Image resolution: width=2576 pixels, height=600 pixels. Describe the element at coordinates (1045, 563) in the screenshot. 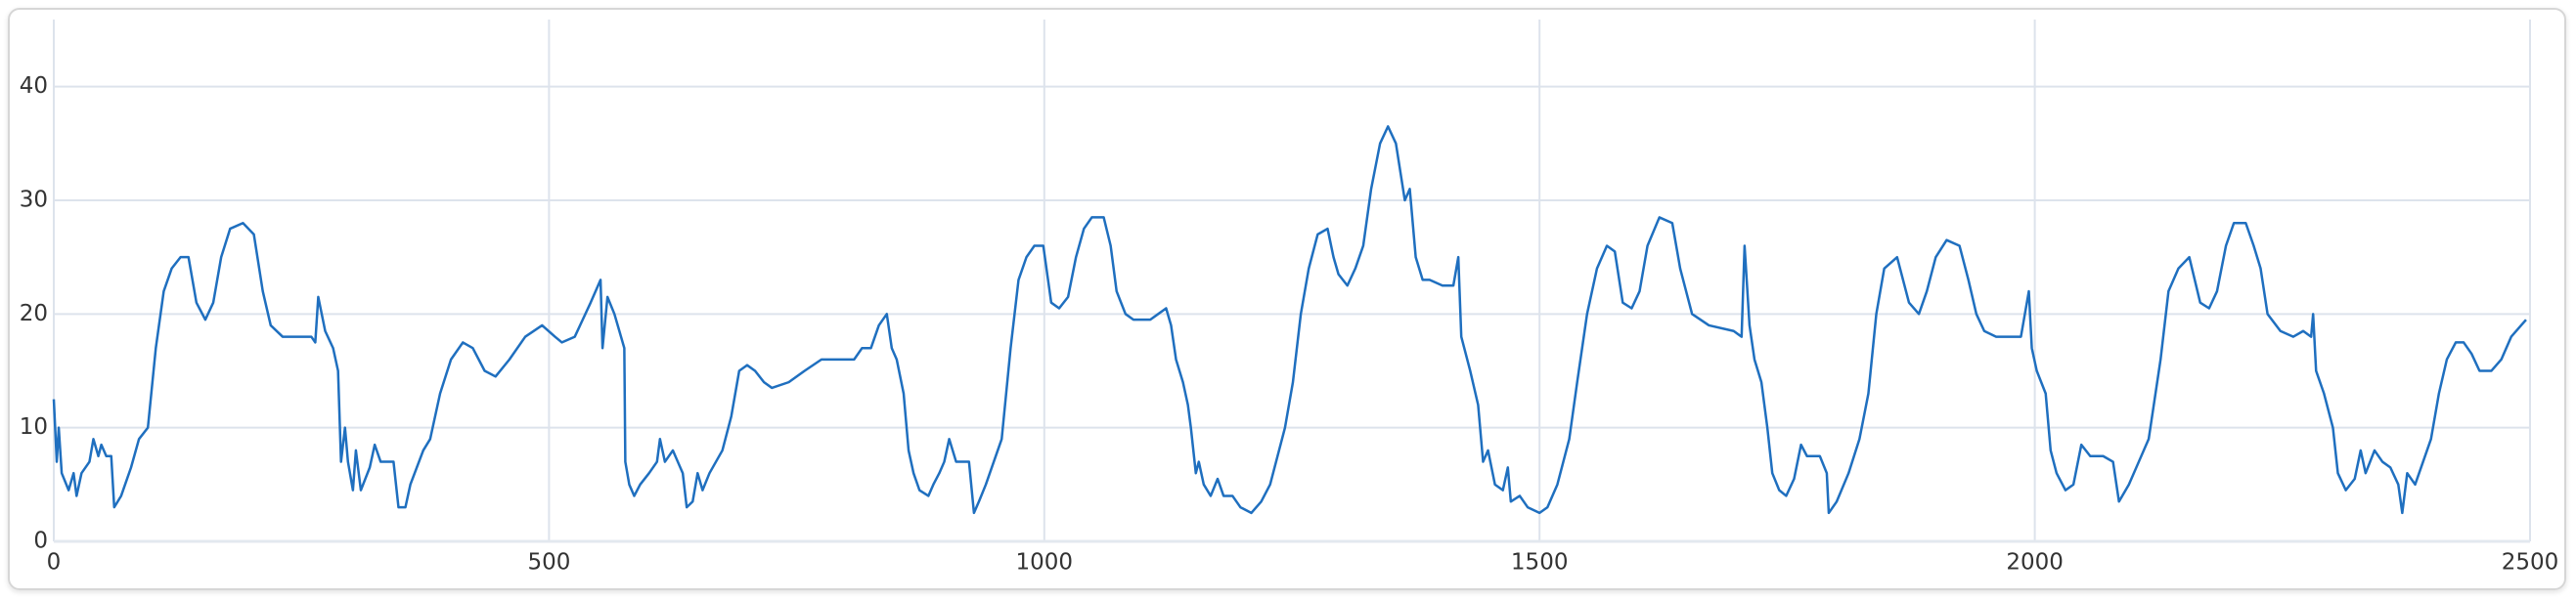

I see `x-tick-label: 1000` at that location.